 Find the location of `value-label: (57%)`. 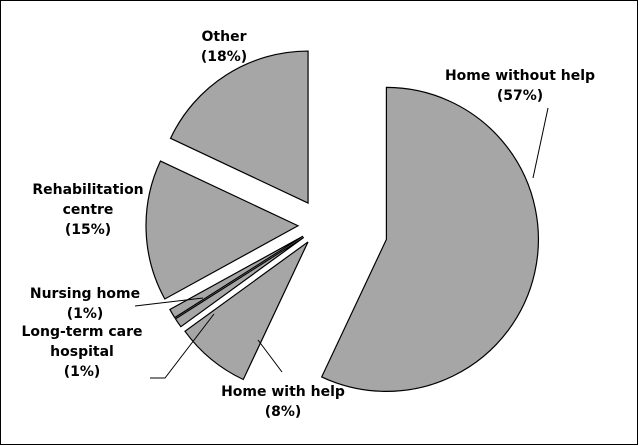

value-label: (57%) is located at coordinates (520, 96).